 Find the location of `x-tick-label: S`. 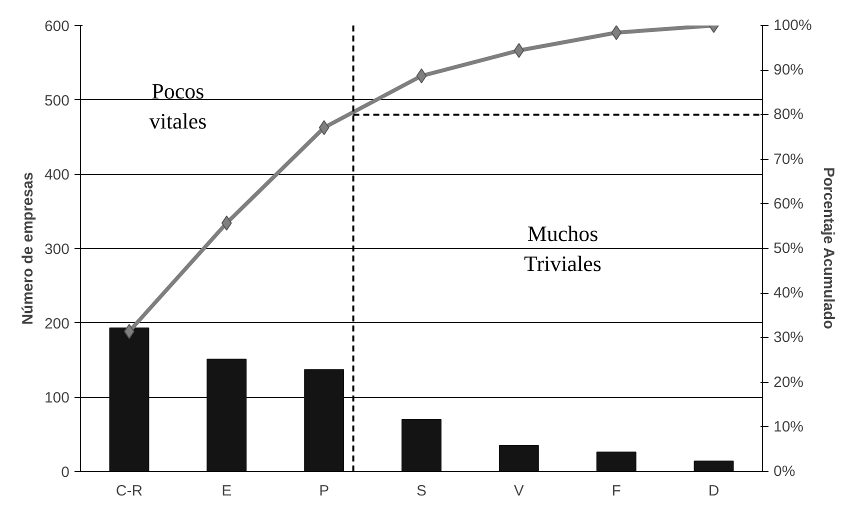

x-tick-label: S is located at coordinates (421, 491).